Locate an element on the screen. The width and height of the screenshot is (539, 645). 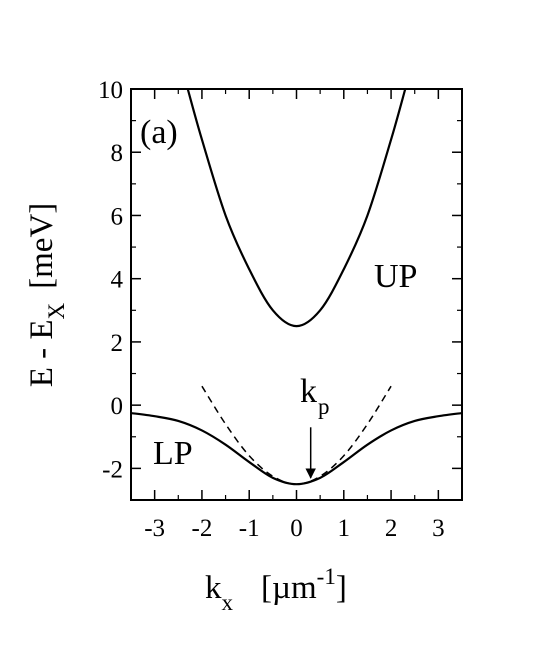
x-tick-label: -3 is located at coordinates (154, 528).